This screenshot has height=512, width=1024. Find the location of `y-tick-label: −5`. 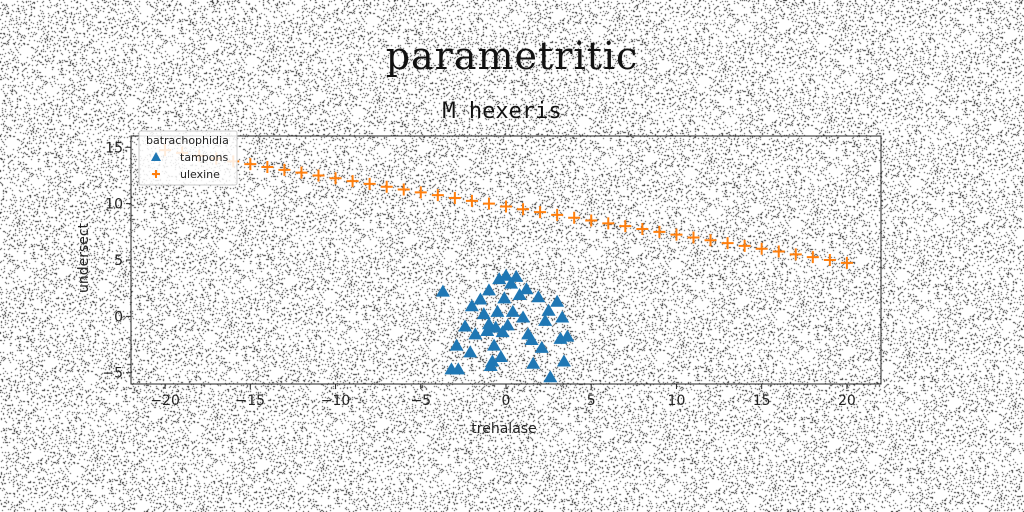

y-tick-label: −5 is located at coordinates (112, 374).